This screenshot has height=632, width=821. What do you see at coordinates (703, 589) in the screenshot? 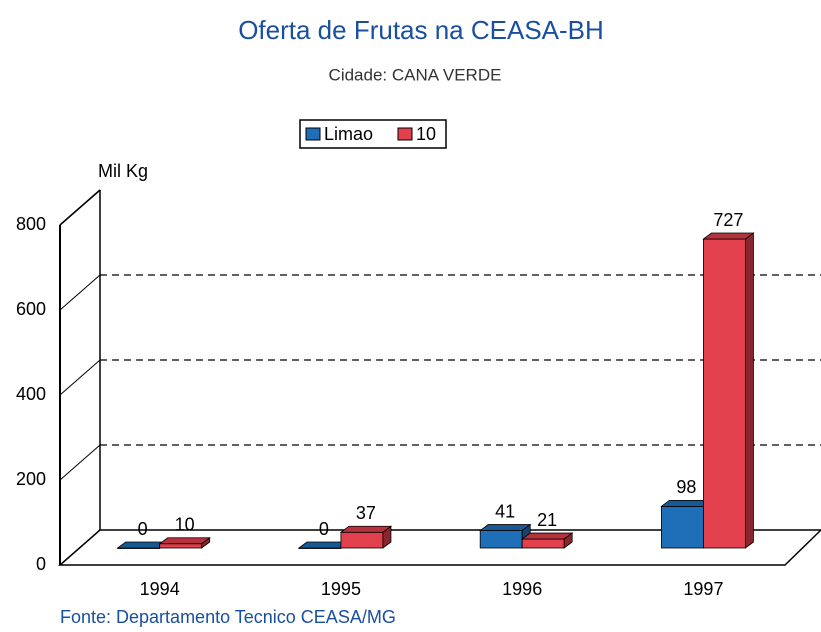
I see `x-tick-label: 1997` at bounding box center [703, 589].